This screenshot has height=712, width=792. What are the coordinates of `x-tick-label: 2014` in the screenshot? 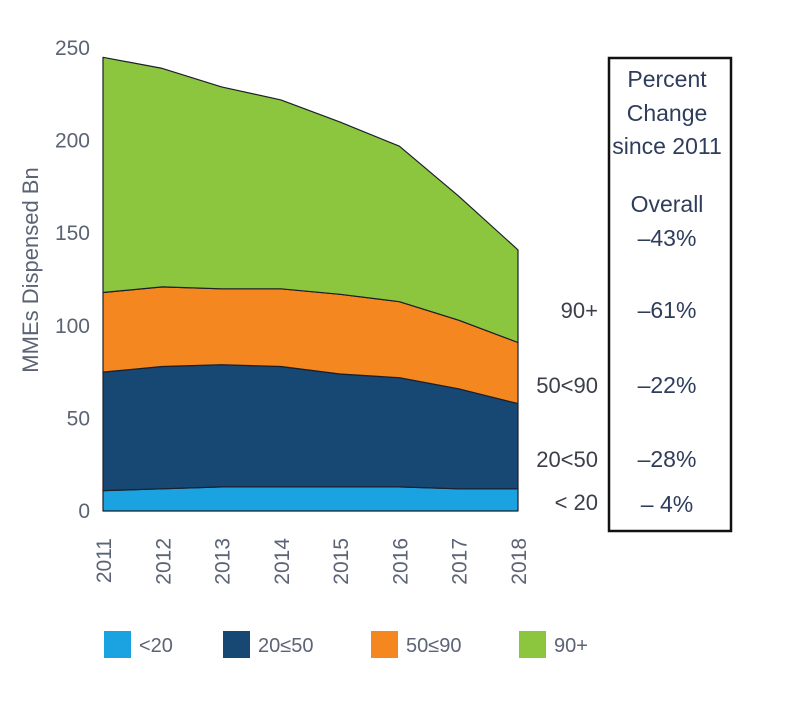 It's located at (282, 561).